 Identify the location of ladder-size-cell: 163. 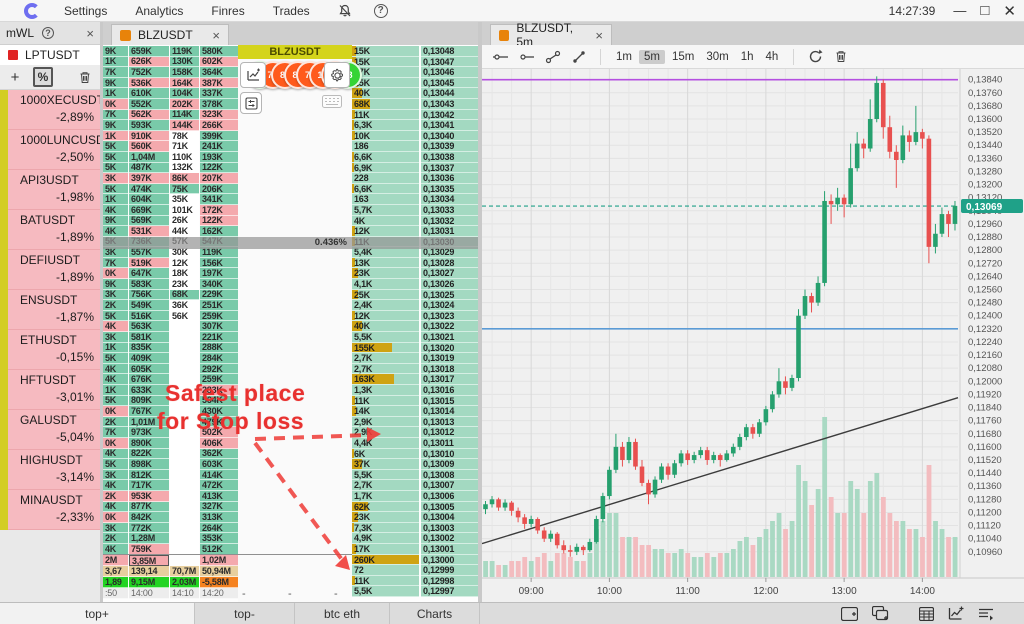
(385, 199).